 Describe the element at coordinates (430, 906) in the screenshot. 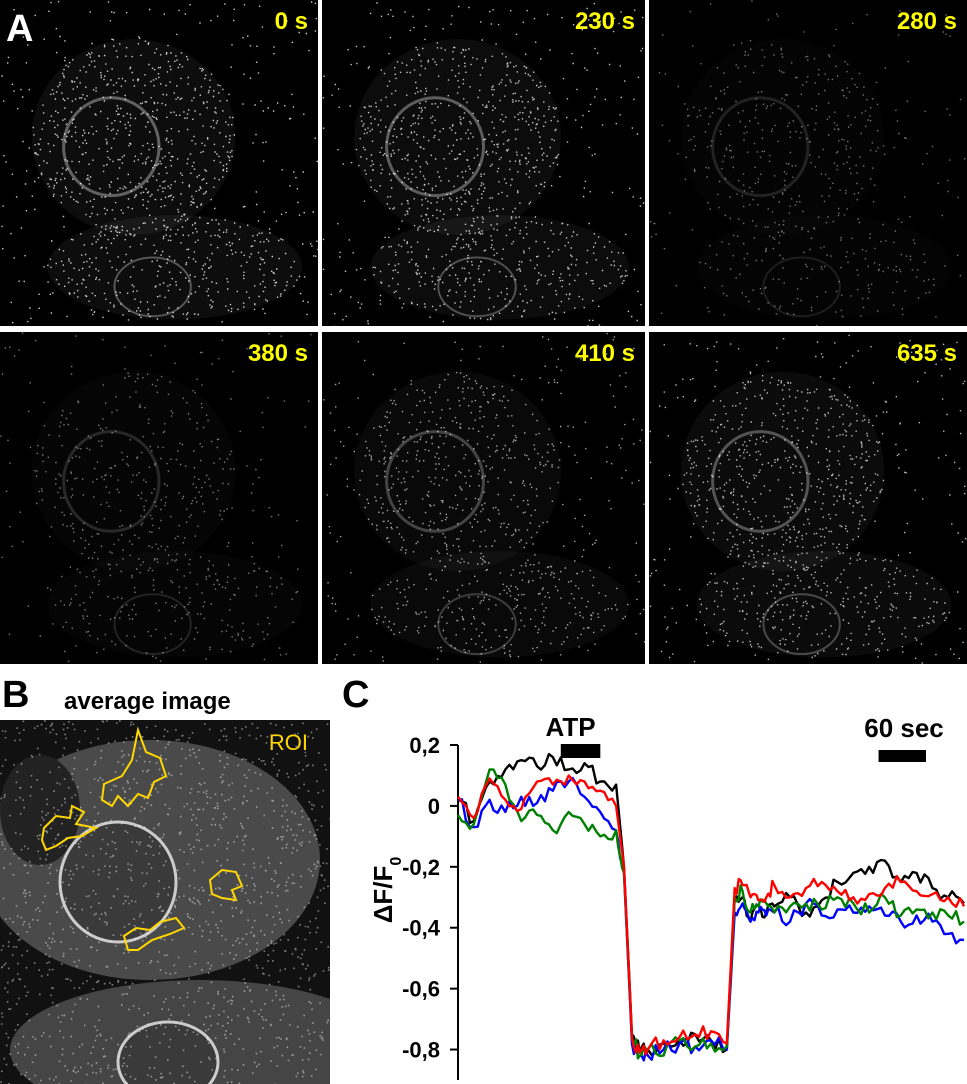

I see `y-axis: 0,2 0 -0,2 -0,4 -0,6 -0,8` at that location.